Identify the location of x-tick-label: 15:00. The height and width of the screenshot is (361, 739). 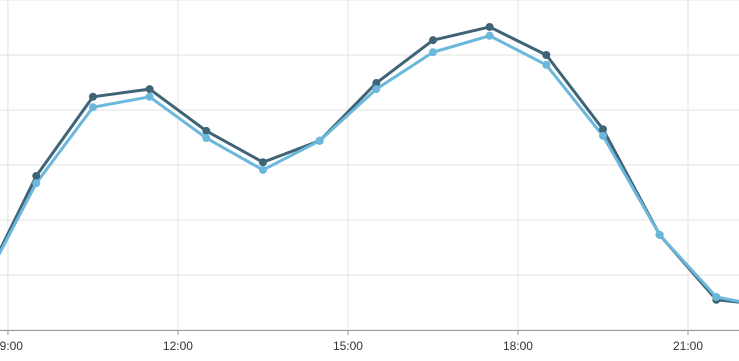
(348, 346).